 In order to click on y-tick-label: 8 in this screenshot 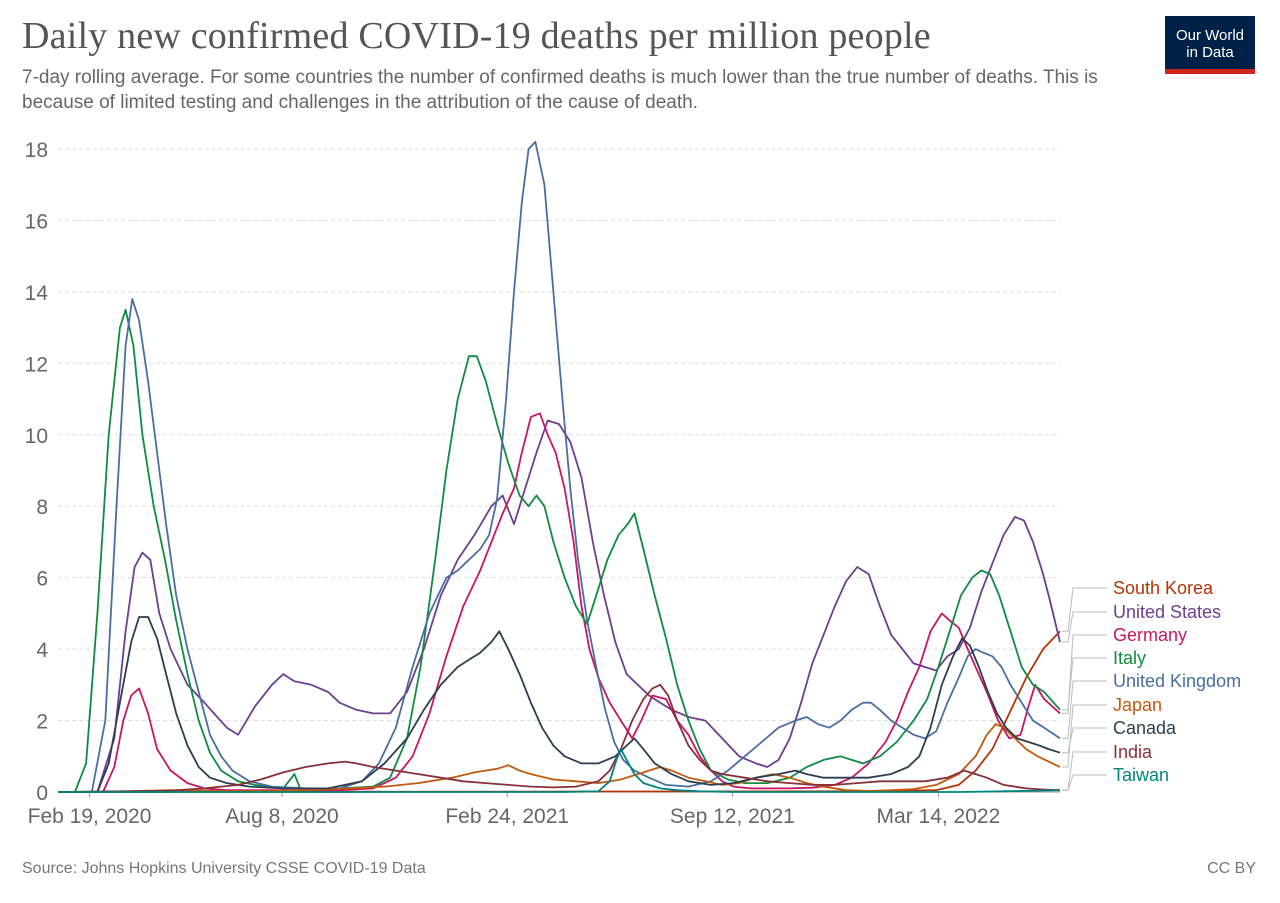, I will do `click(42, 507)`.